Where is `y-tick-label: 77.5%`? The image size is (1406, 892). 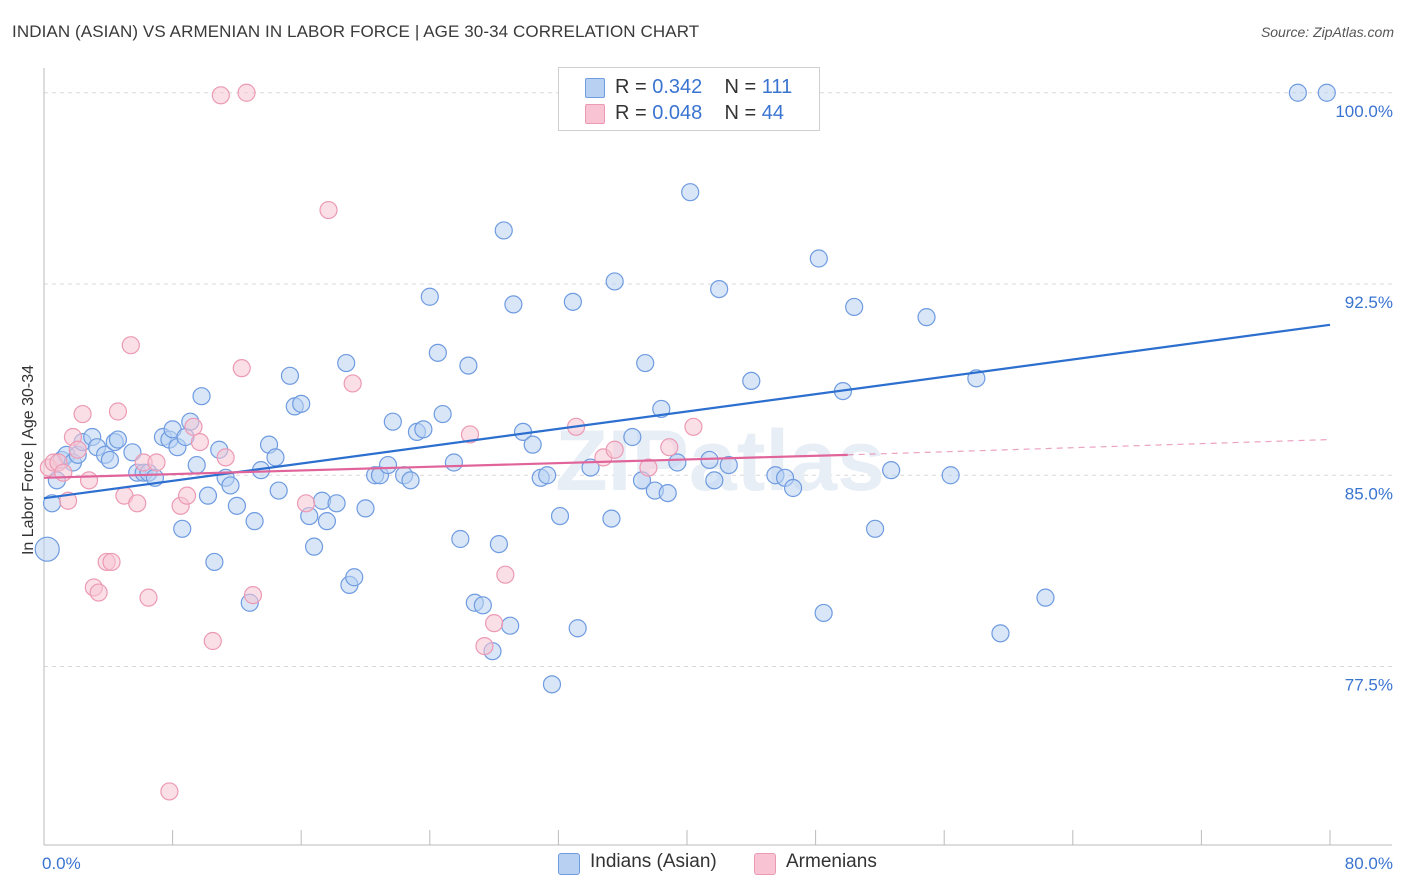 y-tick-label: 77.5% is located at coordinates (1369, 685).